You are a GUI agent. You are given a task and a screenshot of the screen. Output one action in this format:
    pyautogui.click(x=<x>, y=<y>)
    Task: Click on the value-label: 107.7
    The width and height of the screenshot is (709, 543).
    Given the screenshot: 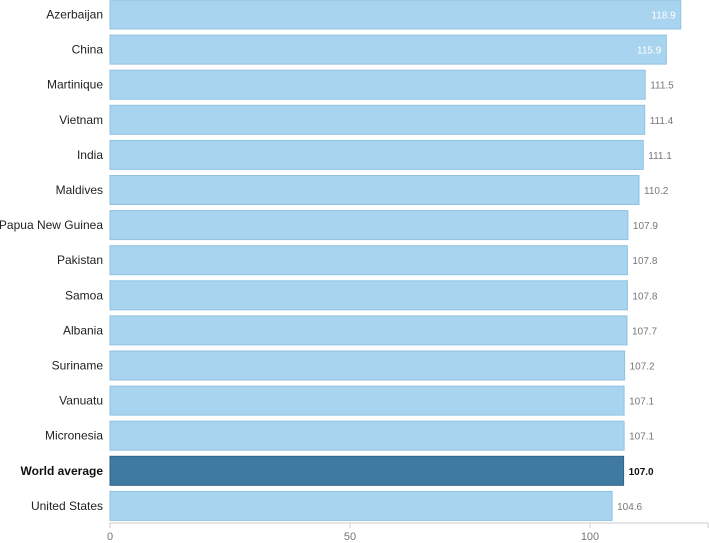 What is the action you would take?
    pyautogui.click(x=644, y=331)
    